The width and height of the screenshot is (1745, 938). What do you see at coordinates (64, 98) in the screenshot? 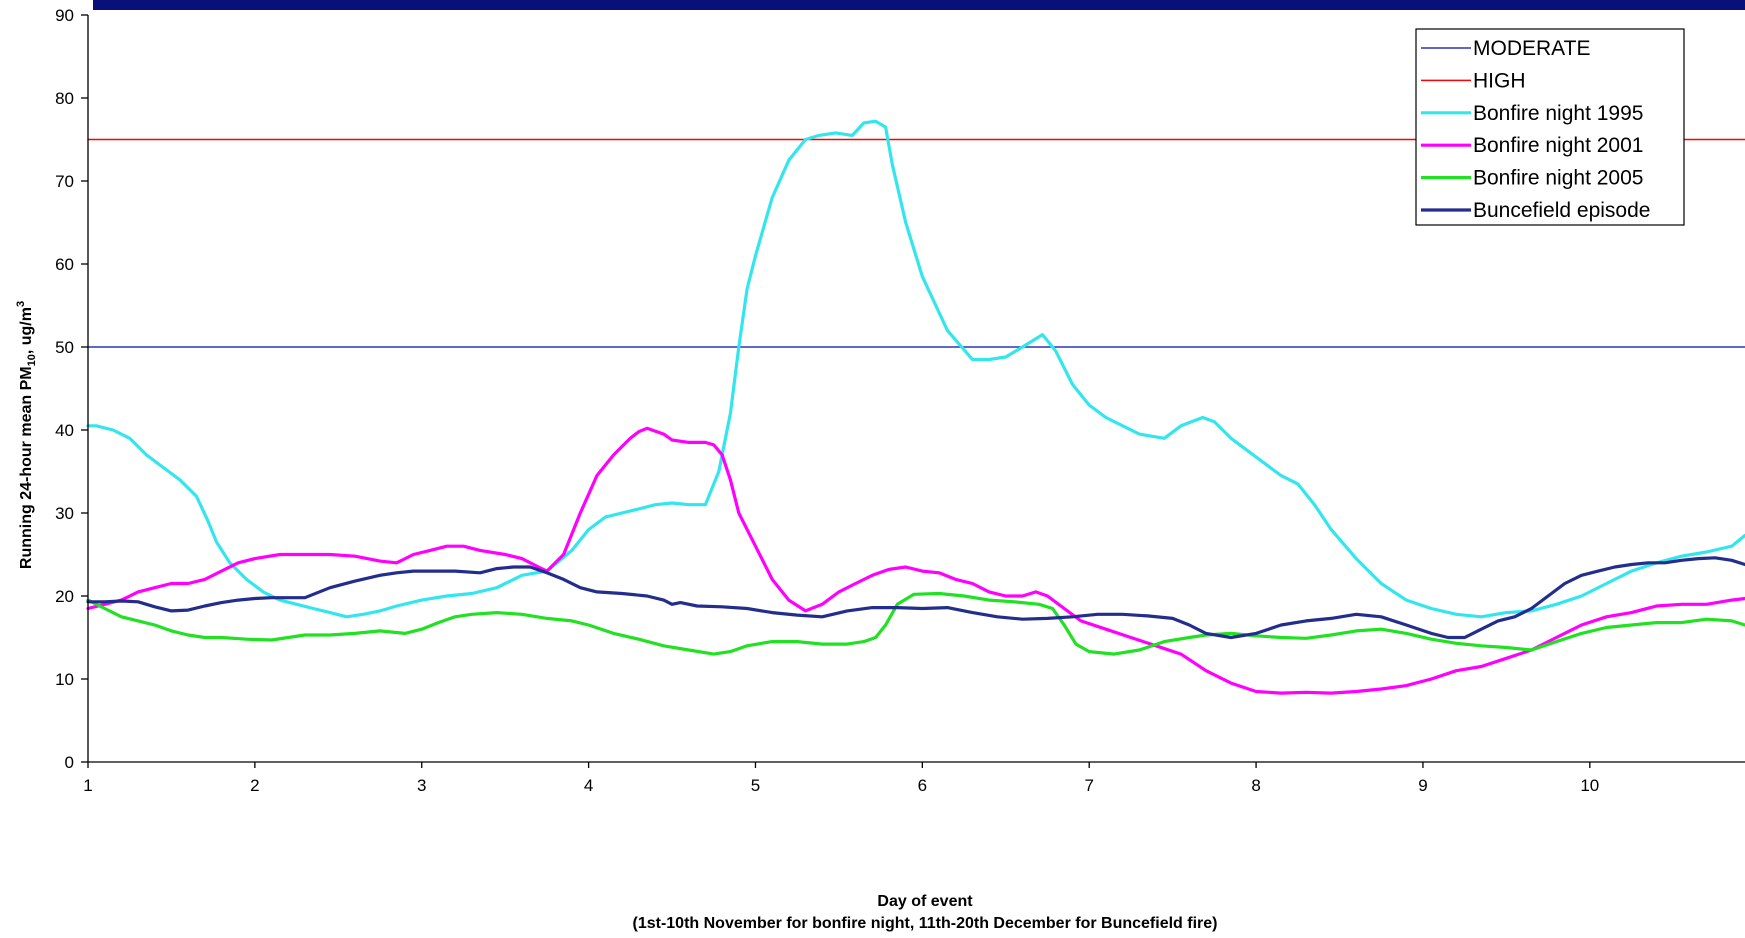
I see `y-tick-label: 80` at bounding box center [64, 98].